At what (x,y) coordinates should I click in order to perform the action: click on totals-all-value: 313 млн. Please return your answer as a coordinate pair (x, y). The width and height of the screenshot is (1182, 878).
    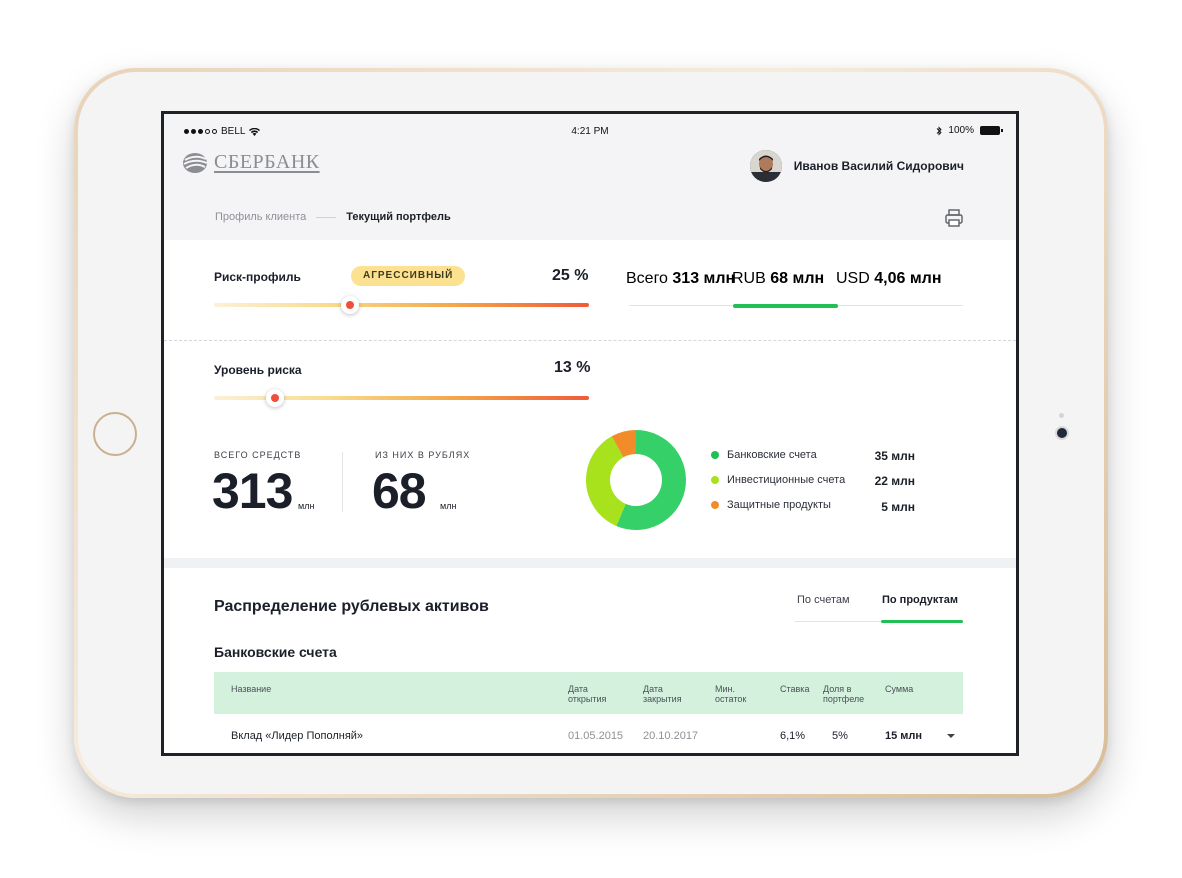
    Looking at the image, I should click on (704, 278).